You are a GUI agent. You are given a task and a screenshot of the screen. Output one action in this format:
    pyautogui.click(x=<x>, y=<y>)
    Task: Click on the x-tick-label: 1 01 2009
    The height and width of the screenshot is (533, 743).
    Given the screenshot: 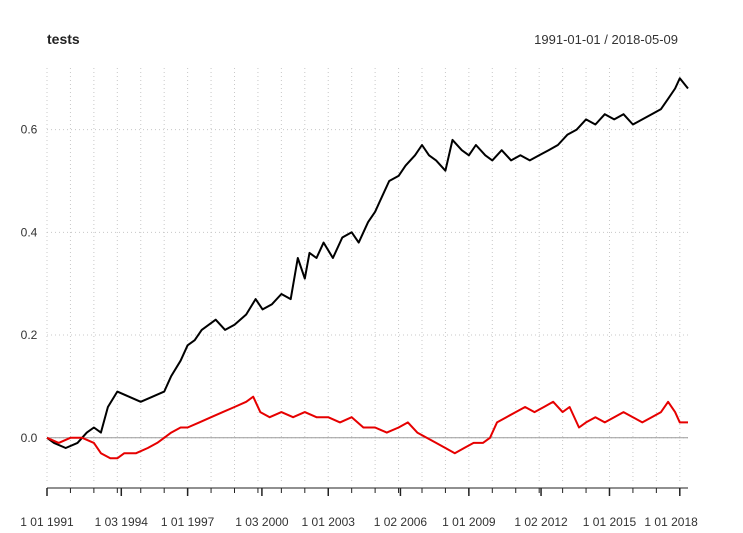 What is the action you would take?
    pyautogui.click(x=469, y=522)
    